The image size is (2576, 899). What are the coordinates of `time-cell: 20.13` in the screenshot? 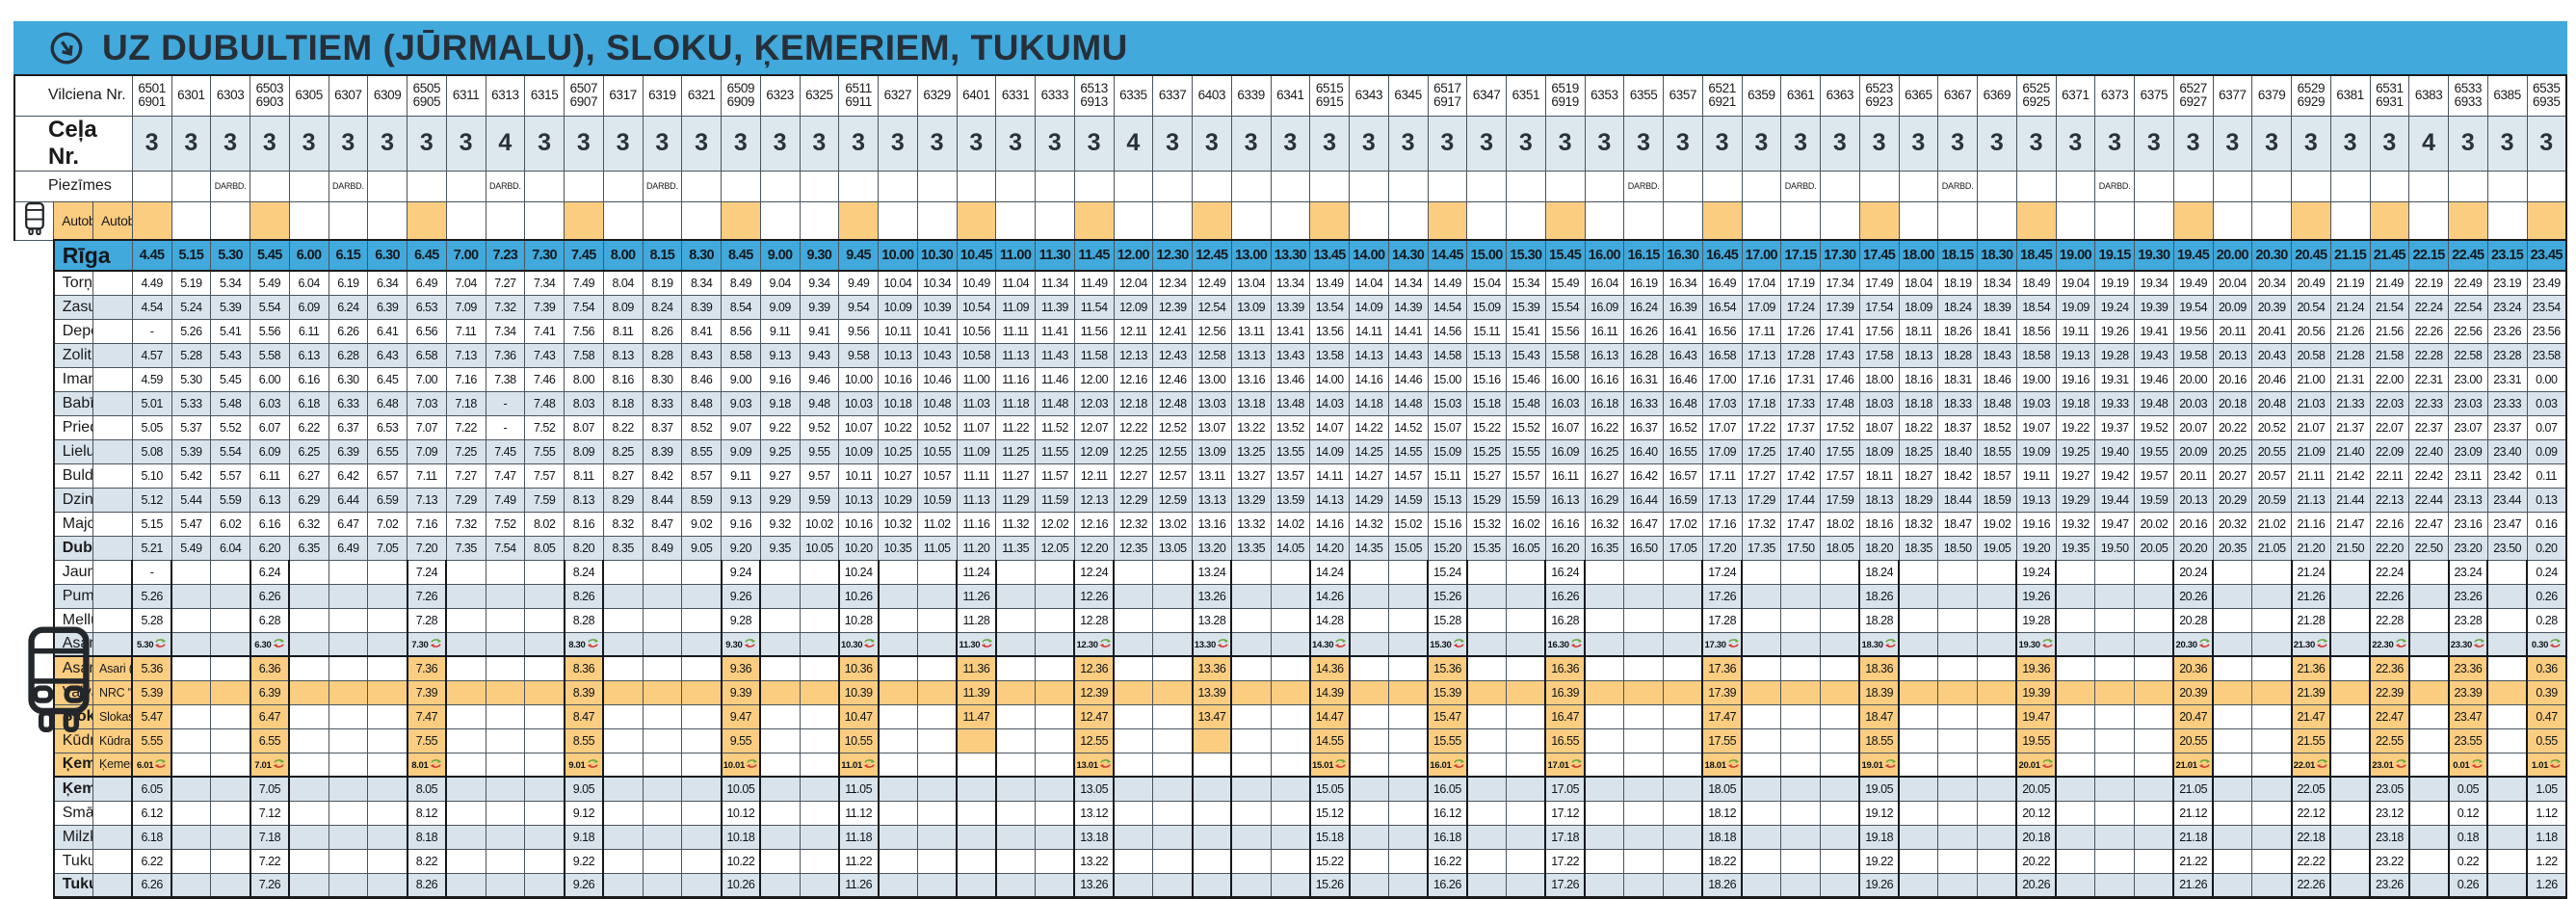 It's located at (2232, 355).